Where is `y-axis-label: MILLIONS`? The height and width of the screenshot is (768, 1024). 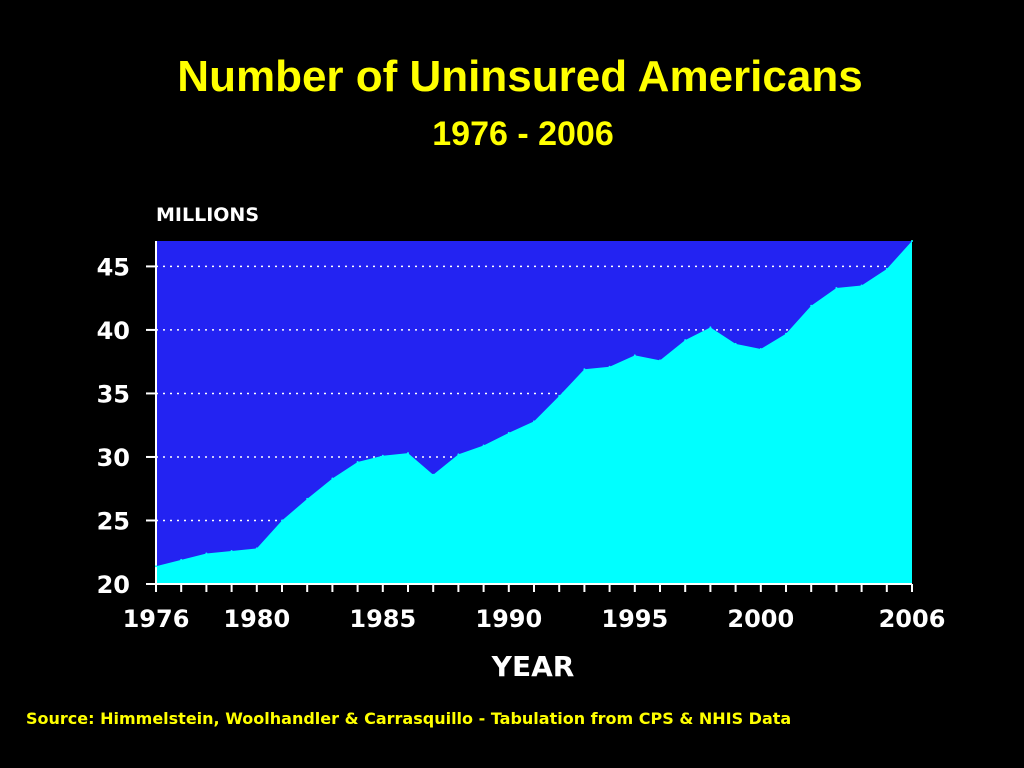
y-axis-label: MILLIONS is located at coordinates (207, 215).